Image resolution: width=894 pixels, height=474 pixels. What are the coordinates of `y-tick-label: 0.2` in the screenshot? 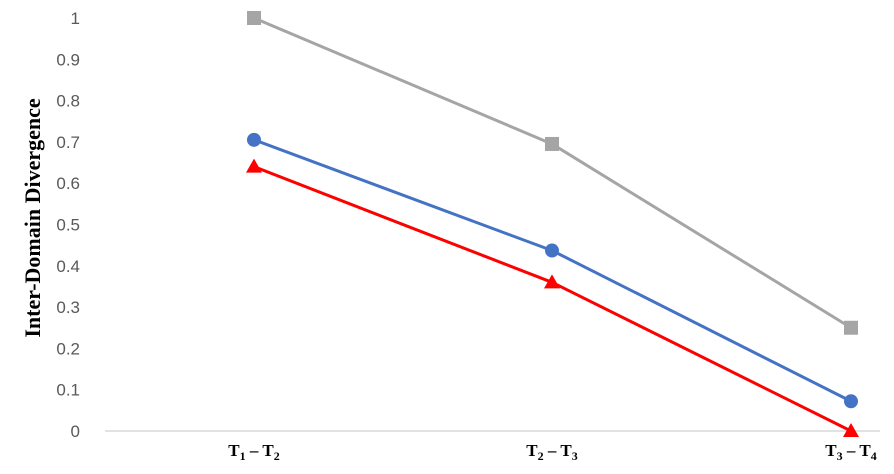 It's located at (68, 348).